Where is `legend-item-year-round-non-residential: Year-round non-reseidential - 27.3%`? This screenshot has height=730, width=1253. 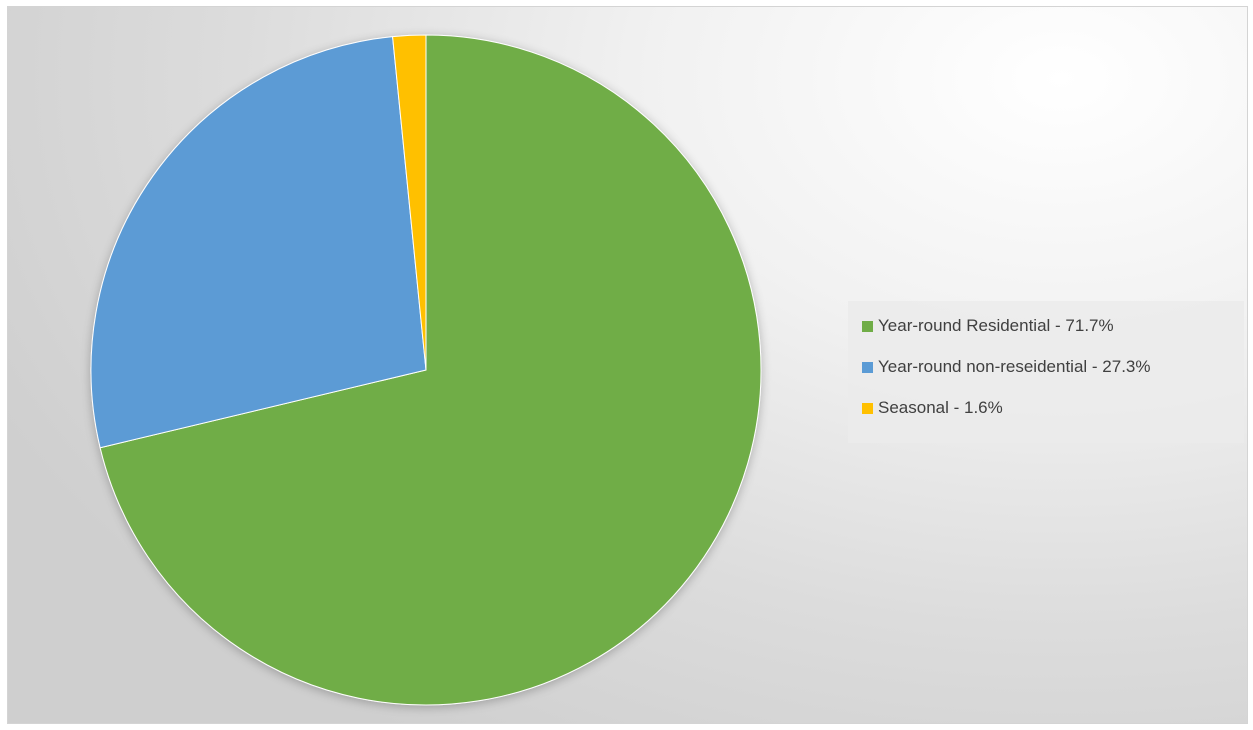
legend-item-year-round-non-residential: Year-round non-reseidential - 27.3% is located at coordinates (1046, 367).